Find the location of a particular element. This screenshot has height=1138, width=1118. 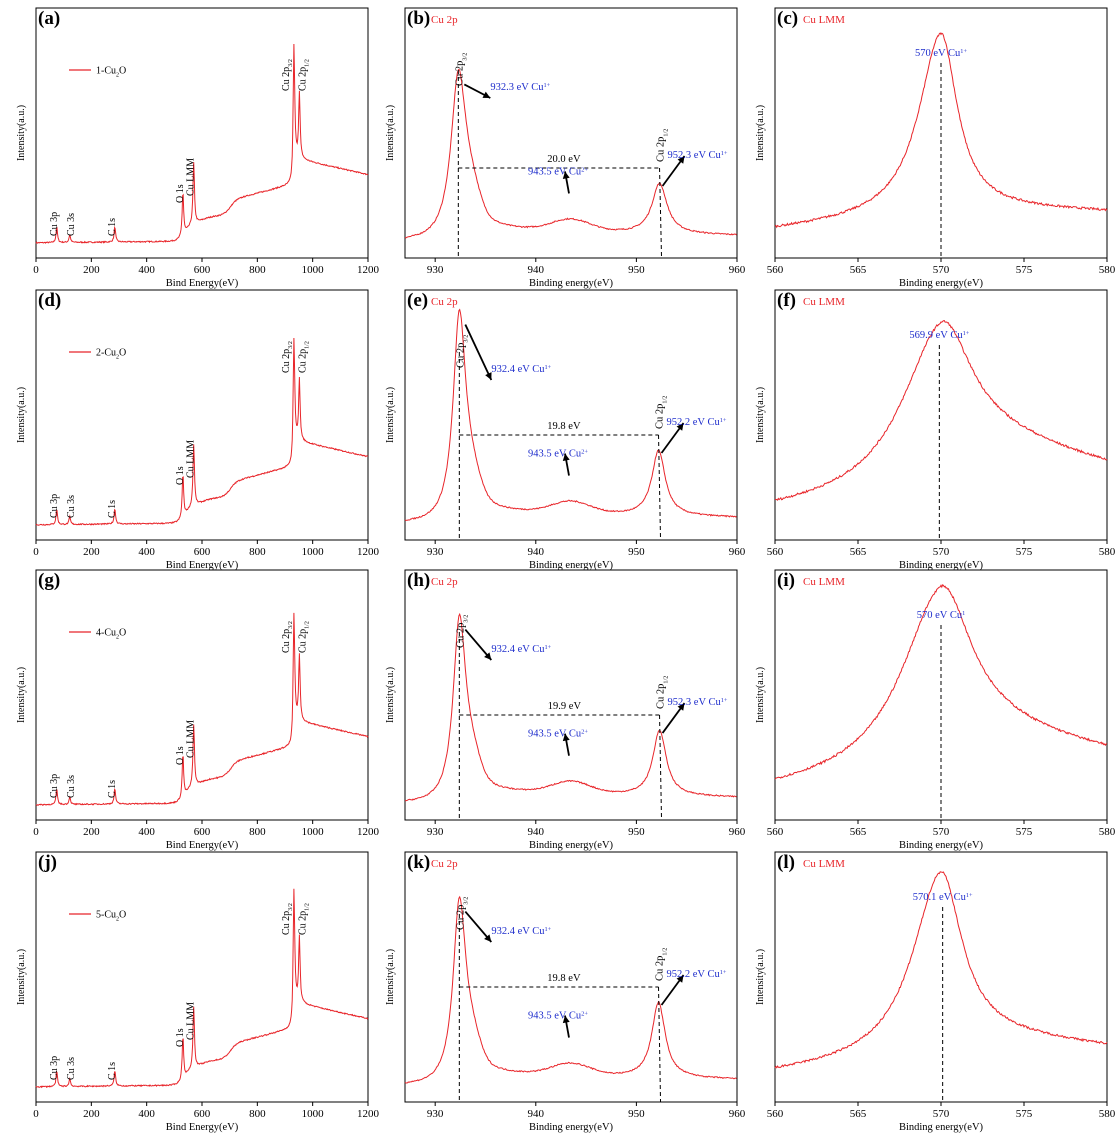

x-tick-label: 940 is located at coordinates (536, 1114).